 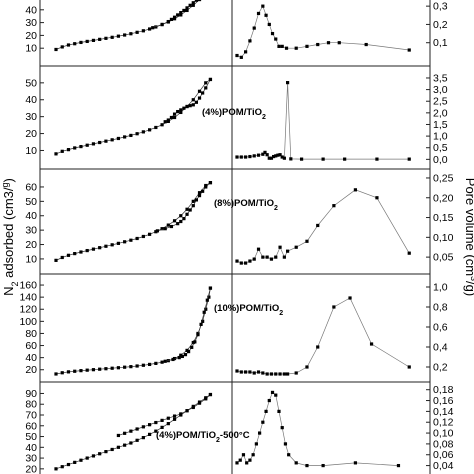 What do you see at coordinates (440, 7) in the screenshot?
I see `right-tick-label: 0,3` at bounding box center [440, 7].